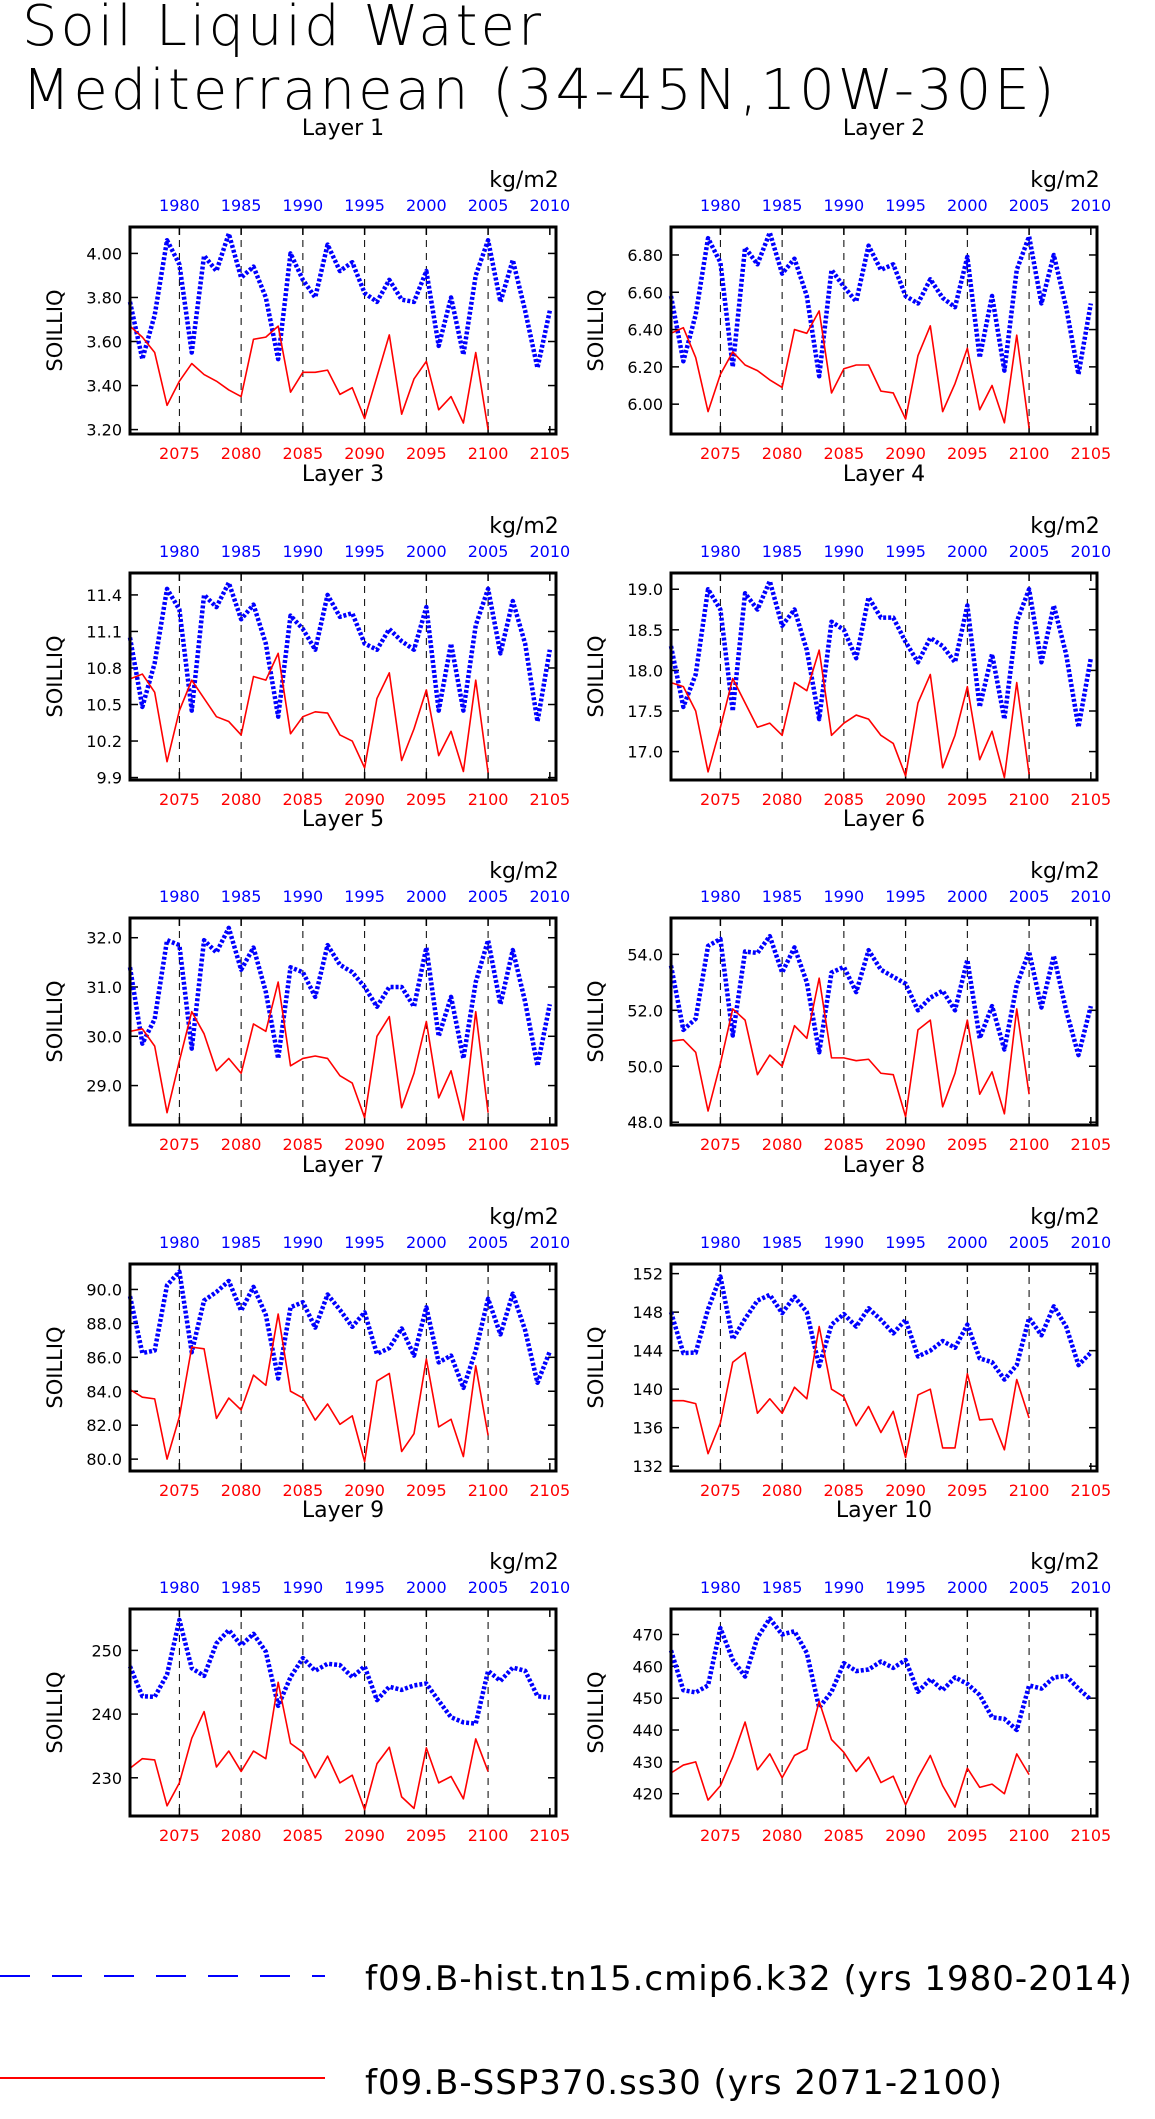 This screenshot has height=2119, width=1155. What do you see at coordinates (104, 1086) in the screenshot?
I see `y-tick-label: 29.0` at bounding box center [104, 1086].